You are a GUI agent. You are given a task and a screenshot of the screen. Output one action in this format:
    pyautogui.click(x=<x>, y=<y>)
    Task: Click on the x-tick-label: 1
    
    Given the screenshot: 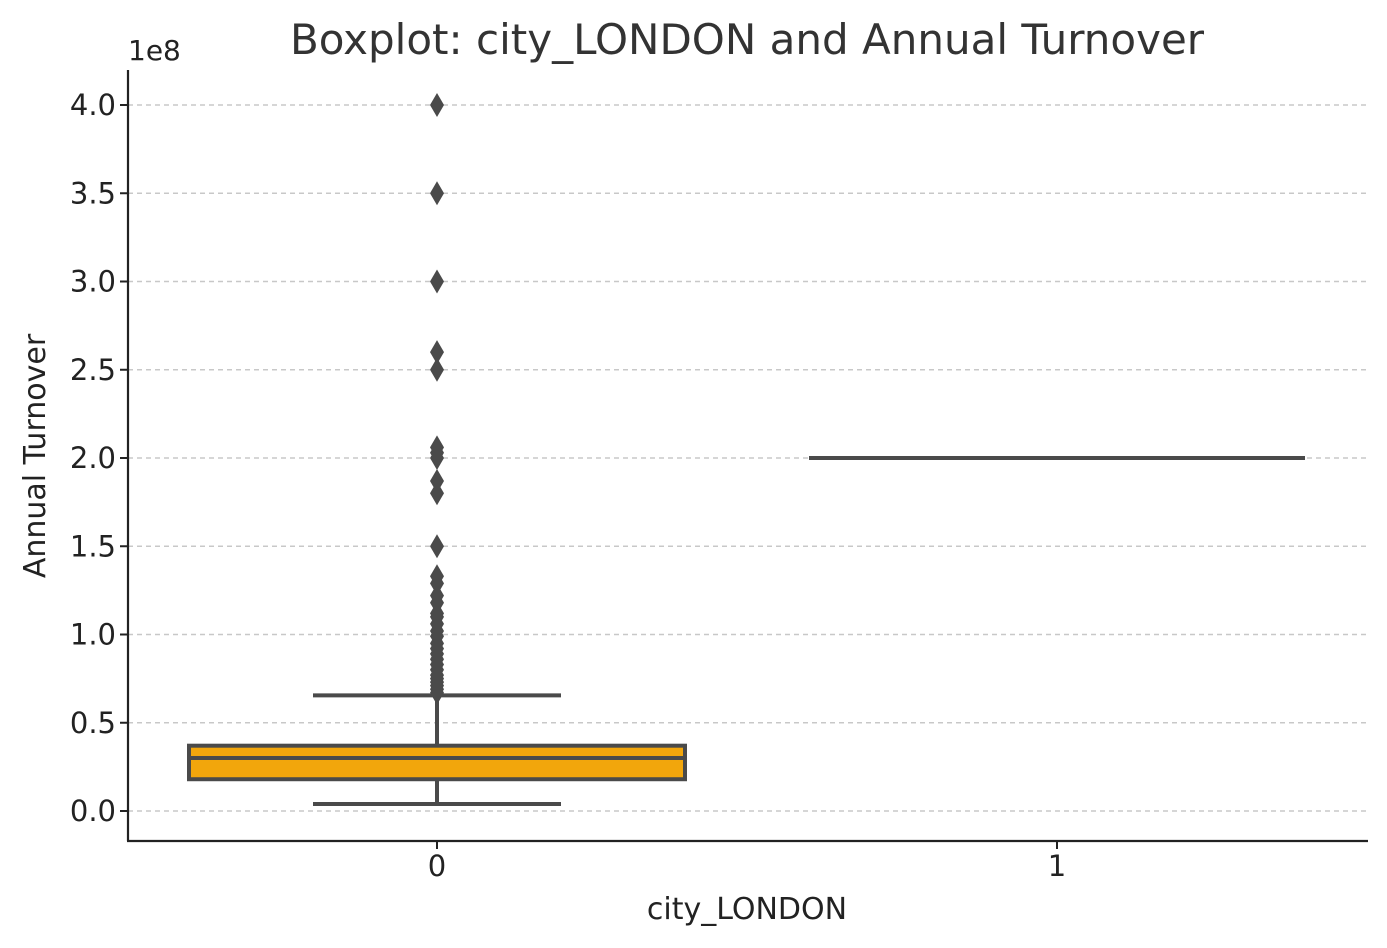 What is the action you would take?
    pyautogui.click(x=1057, y=866)
    